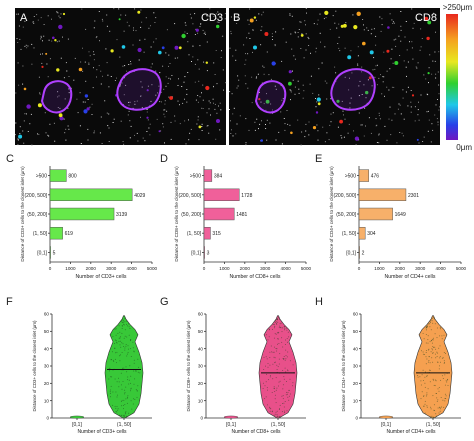 This screenshot has height=441, width=474. I want to click on y-tick-label: 20, so click(201, 383).